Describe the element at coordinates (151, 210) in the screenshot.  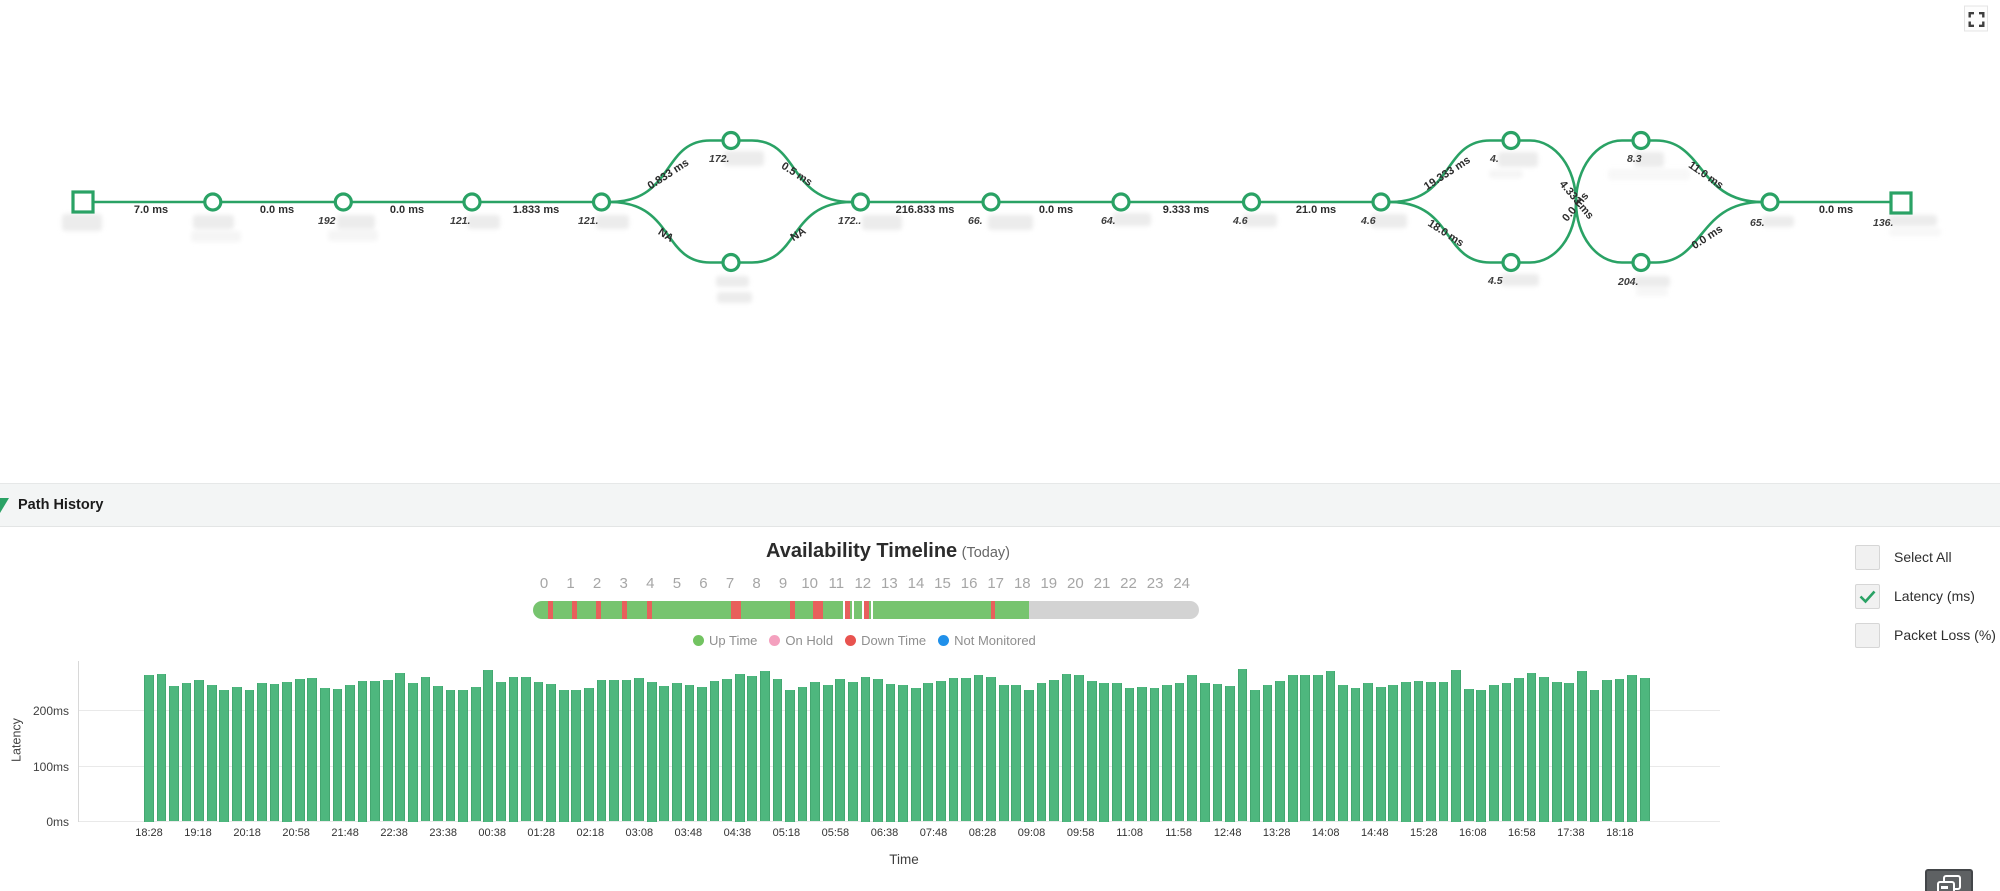
I see `svg-text: 7.0 ms` at that location.